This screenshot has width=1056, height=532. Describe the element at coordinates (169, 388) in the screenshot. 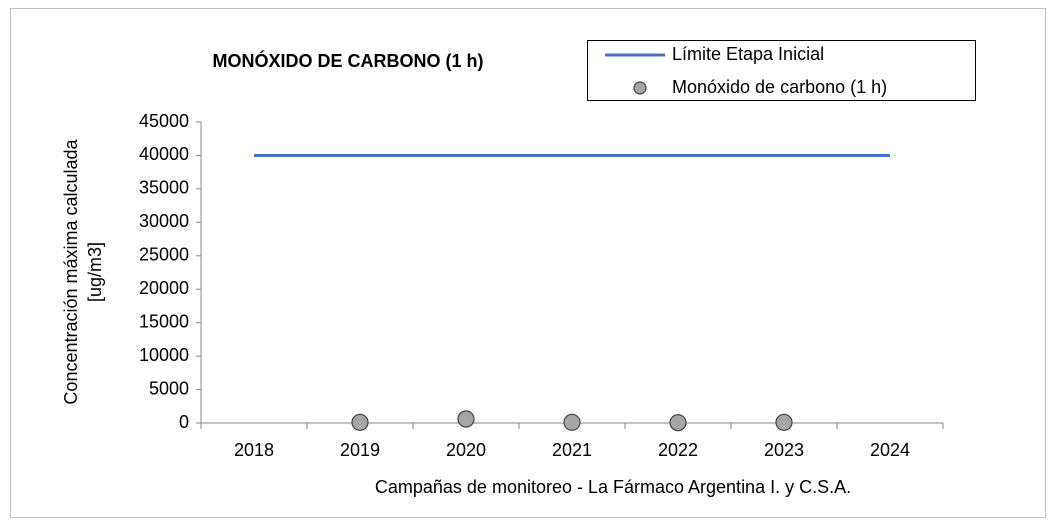

I see `y-tick-label: 5000` at that location.